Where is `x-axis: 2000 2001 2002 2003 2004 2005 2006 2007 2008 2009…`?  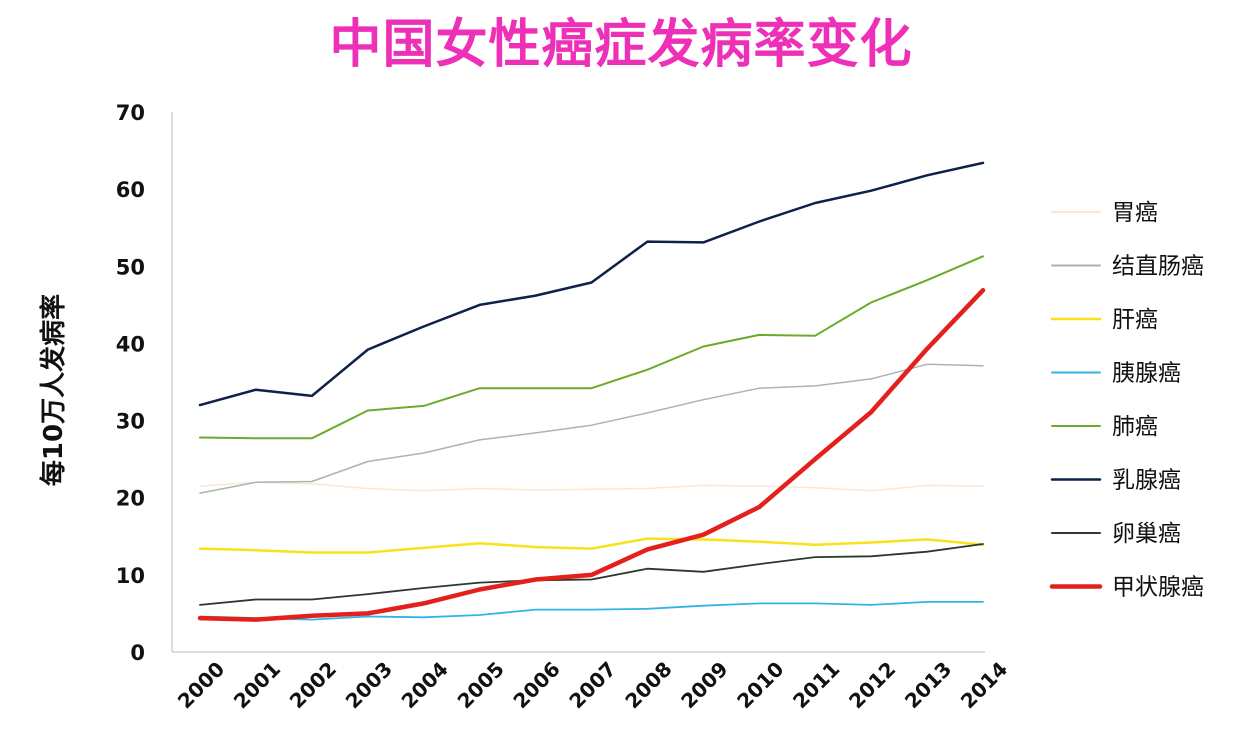
x-axis: 2000 2001 2002 2003 2004 2005 2006 2007 2008 2009… is located at coordinates (592, 682).